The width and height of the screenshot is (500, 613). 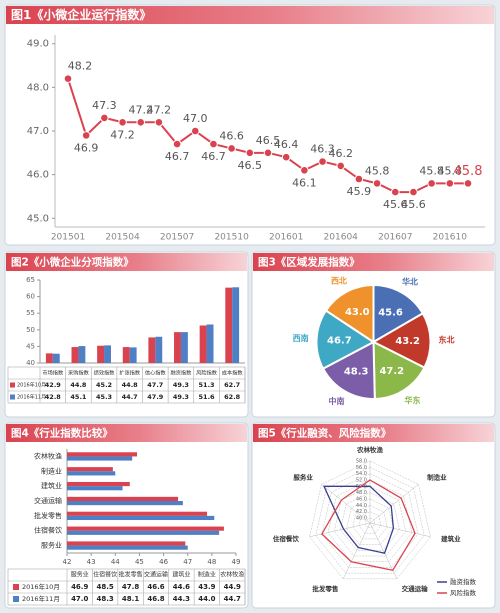 What do you see at coordinates (163, 562) in the screenshot?
I see `x-tick-label: 46` at bounding box center [163, 562].